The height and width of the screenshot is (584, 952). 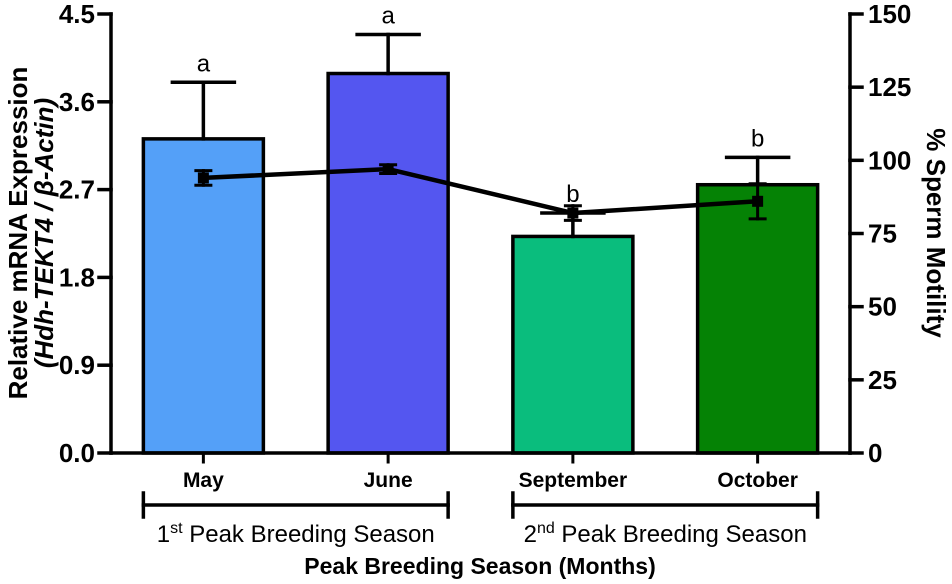 I want to click on right-axis-tick-label: 0, so click(x=875, y=453).